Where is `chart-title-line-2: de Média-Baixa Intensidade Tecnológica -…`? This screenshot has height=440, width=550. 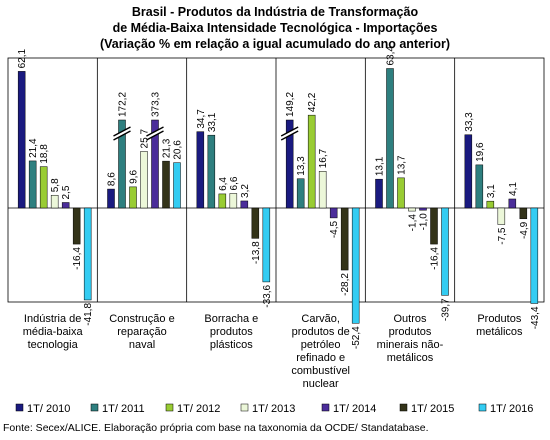 chart-title-line-2: de Média-Baixa Intensidade Tecnológica -… is located at coordinates (275, 28).